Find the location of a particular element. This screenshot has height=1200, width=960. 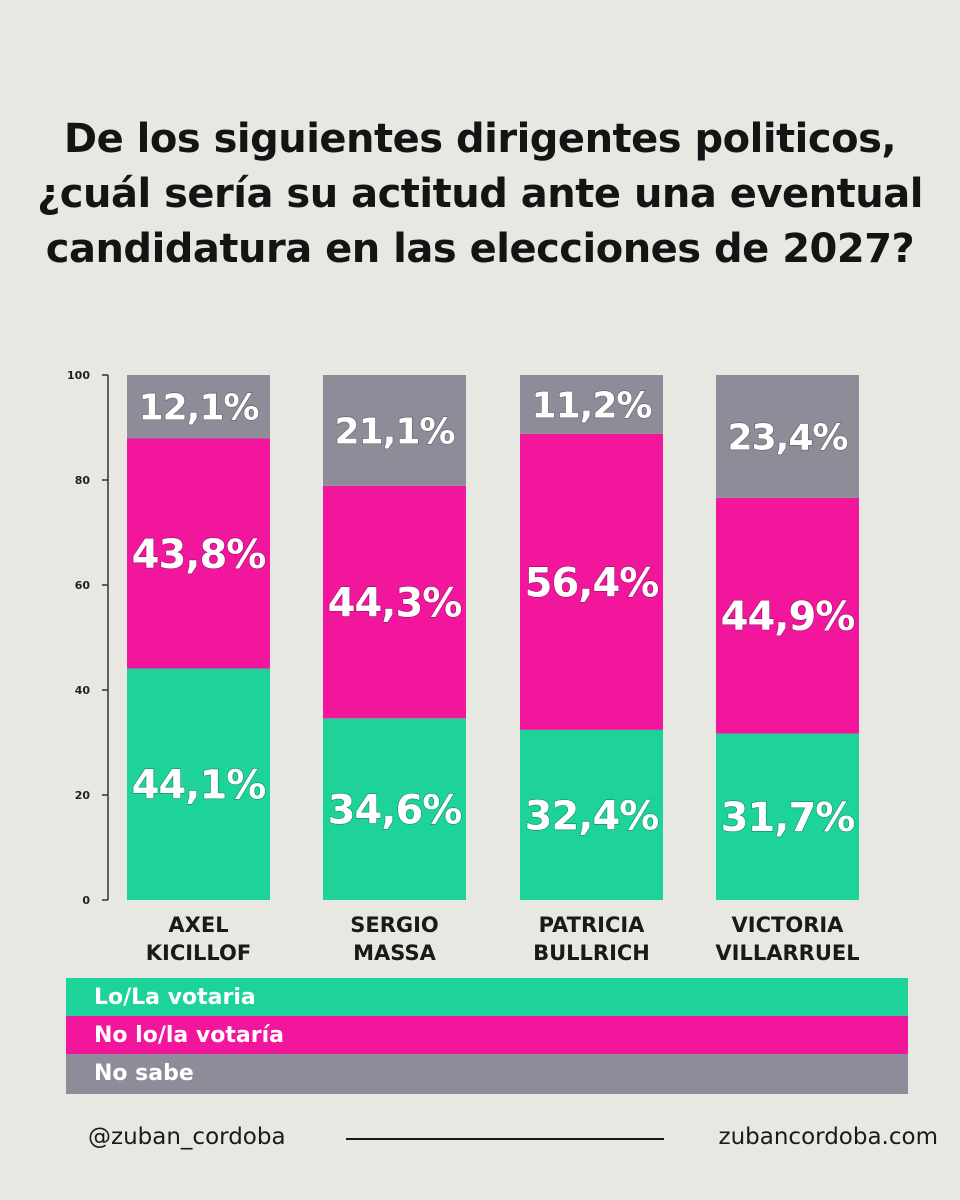

legend-label: No sabe is located at coordinates (144, 1073).